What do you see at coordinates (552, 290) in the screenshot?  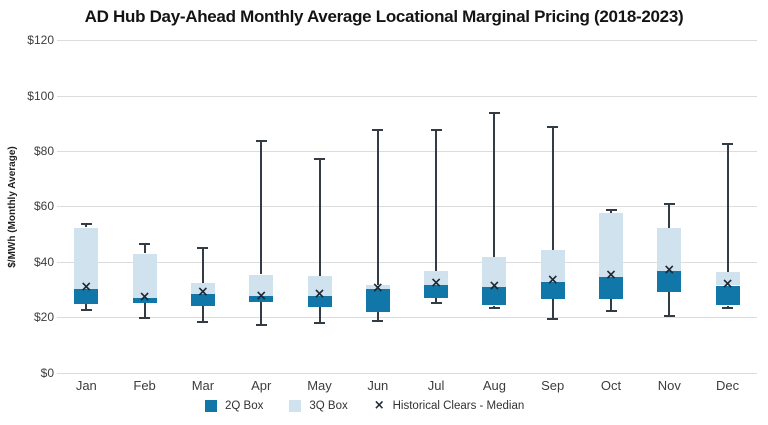 I see `2q-box-Sep` at bounding box center [552, 290].